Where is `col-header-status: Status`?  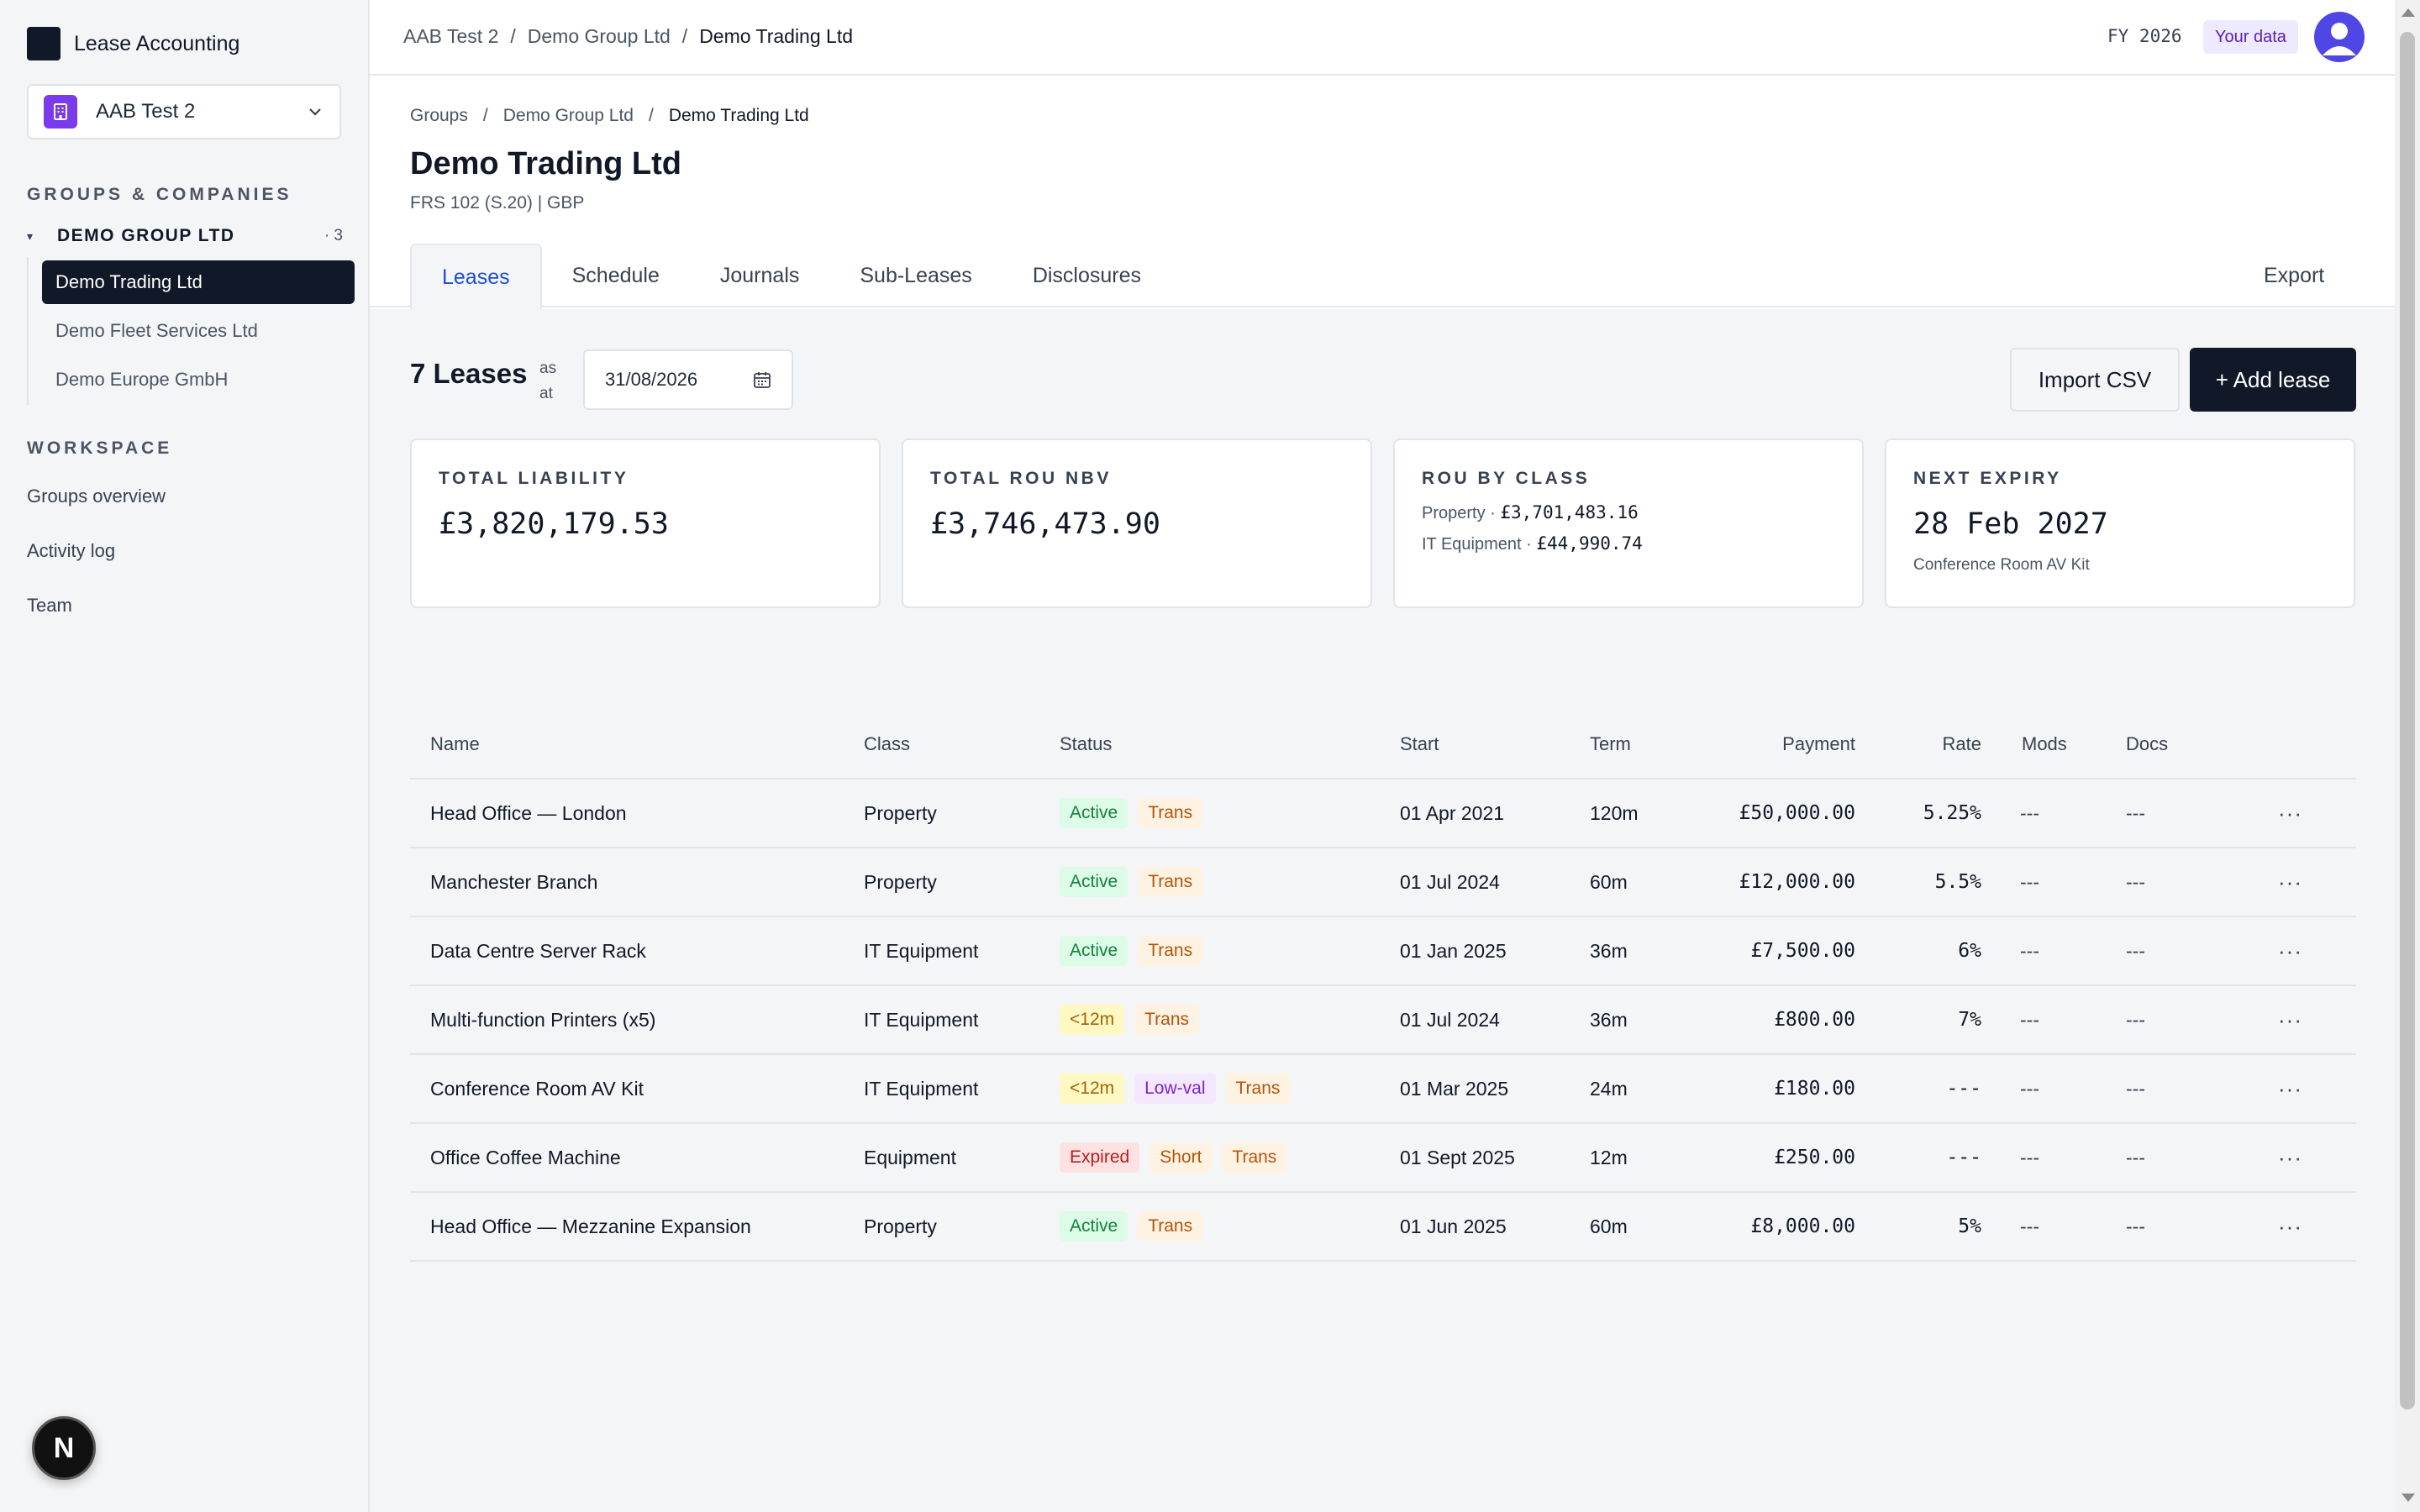 col-header-status: Status is located at coordinates (1086, 743).